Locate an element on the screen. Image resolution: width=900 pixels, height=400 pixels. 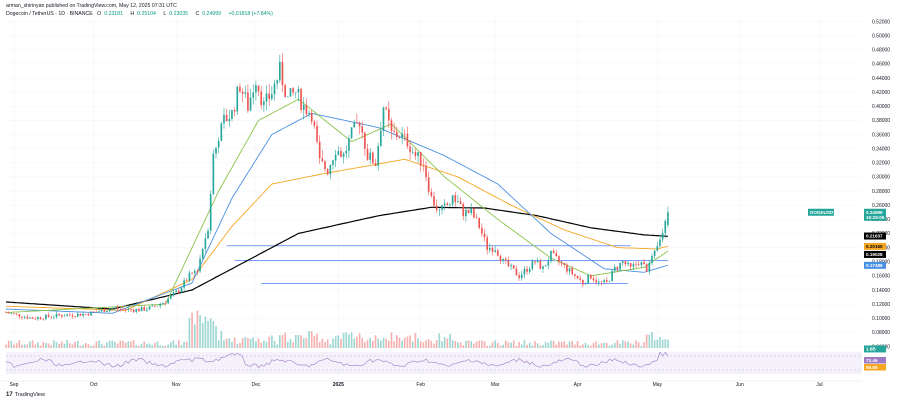
price-tick-label: 0.42000 is located at coordinates (881, 93).